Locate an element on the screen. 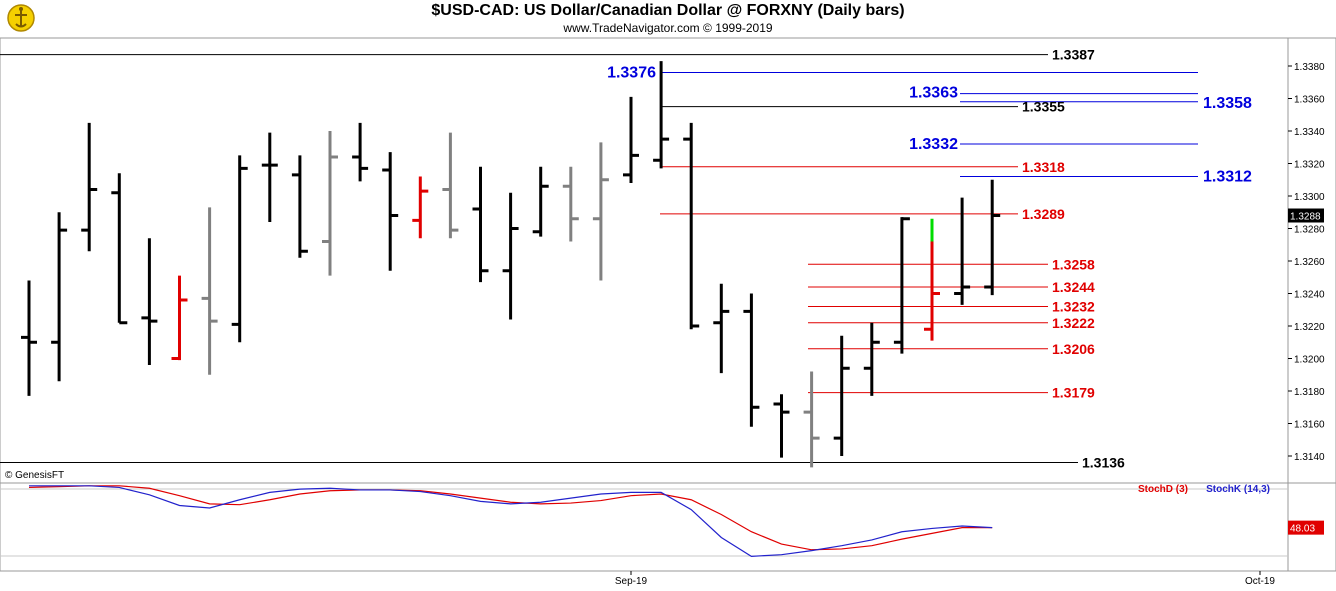 This screenshot has height=591, width=1336. y-tick-label: 1.3180 is located at coordinates (1309, 392).